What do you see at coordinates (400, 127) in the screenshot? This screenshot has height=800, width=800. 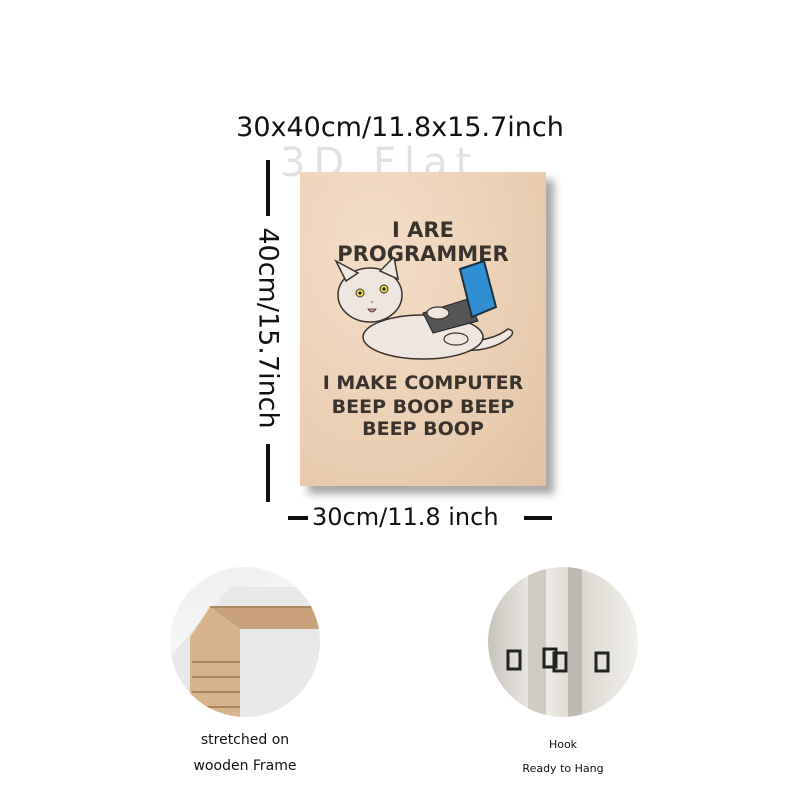 I see `width-height-dimension-label: 30x40cm/11.8x15.7inch` at bounding box center [400, 127].